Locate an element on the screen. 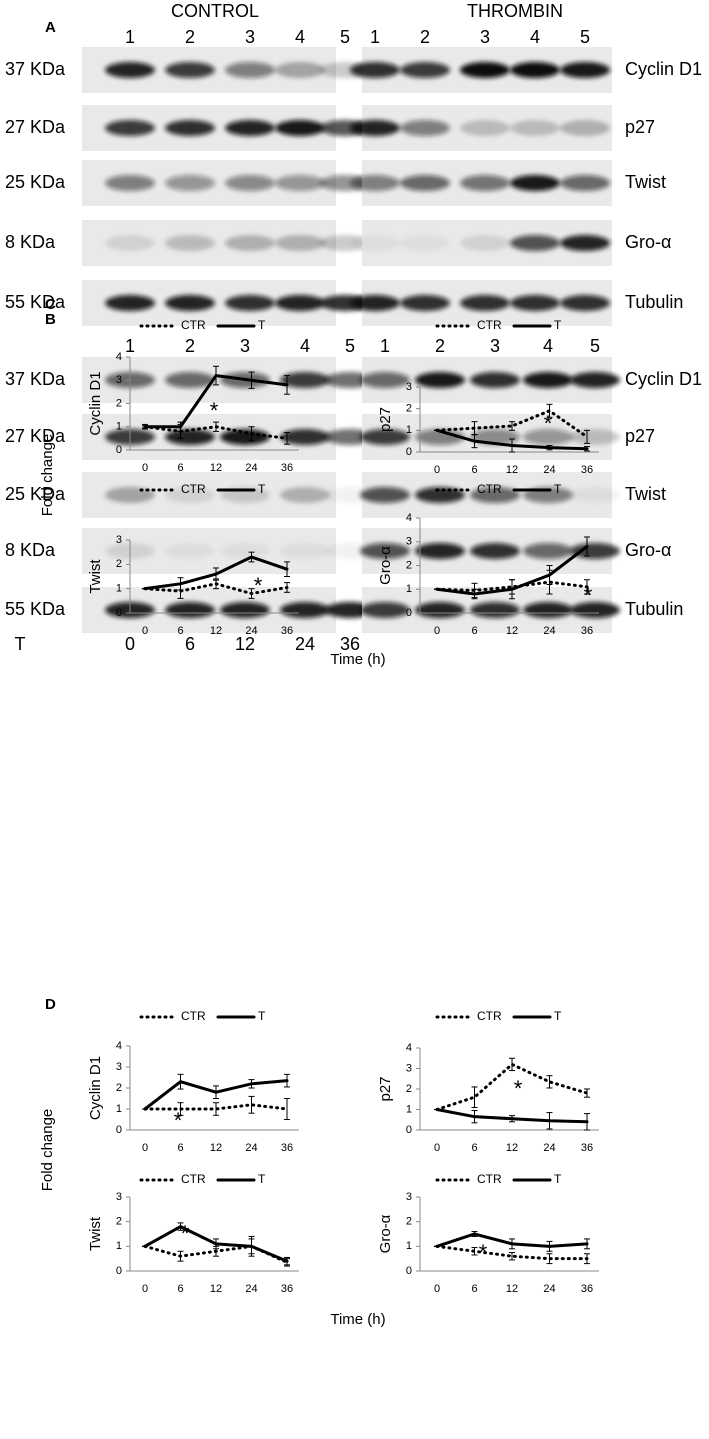 Image resolution: width=709 pixels, height=1439 pixels. series-line is located at coordinates (512, 1086).